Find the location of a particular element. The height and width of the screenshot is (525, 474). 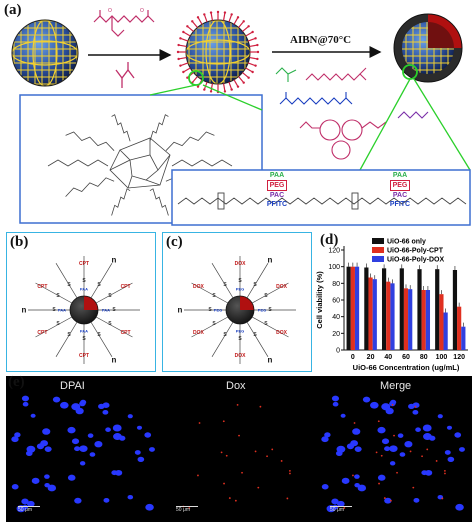

block-labels-1: PAA PEG PAC PFITC is located at coordinates (277, 190).